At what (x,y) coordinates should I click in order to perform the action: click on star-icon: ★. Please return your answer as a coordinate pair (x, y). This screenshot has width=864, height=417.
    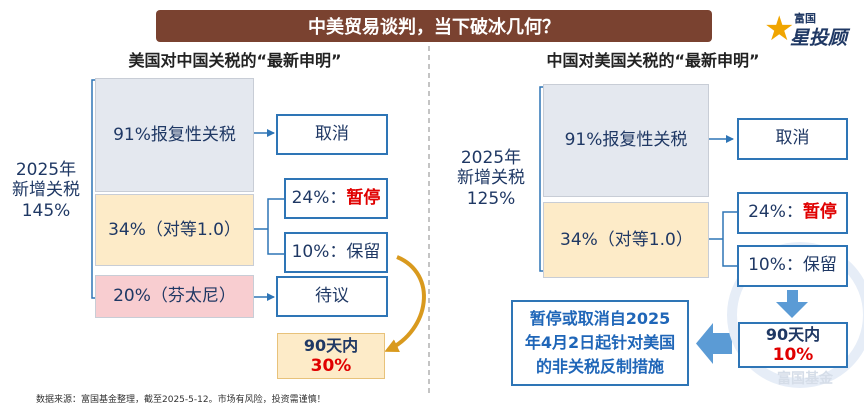
    Looking at the image, I should click on (779, 29).